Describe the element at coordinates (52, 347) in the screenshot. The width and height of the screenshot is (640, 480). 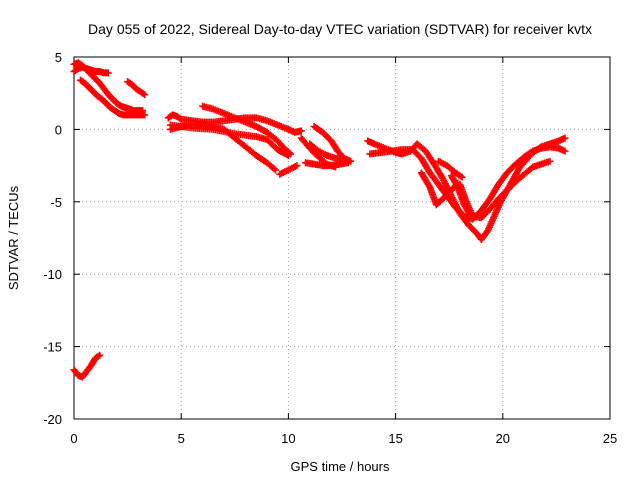
I see `y-tick-label: -15` at that location.